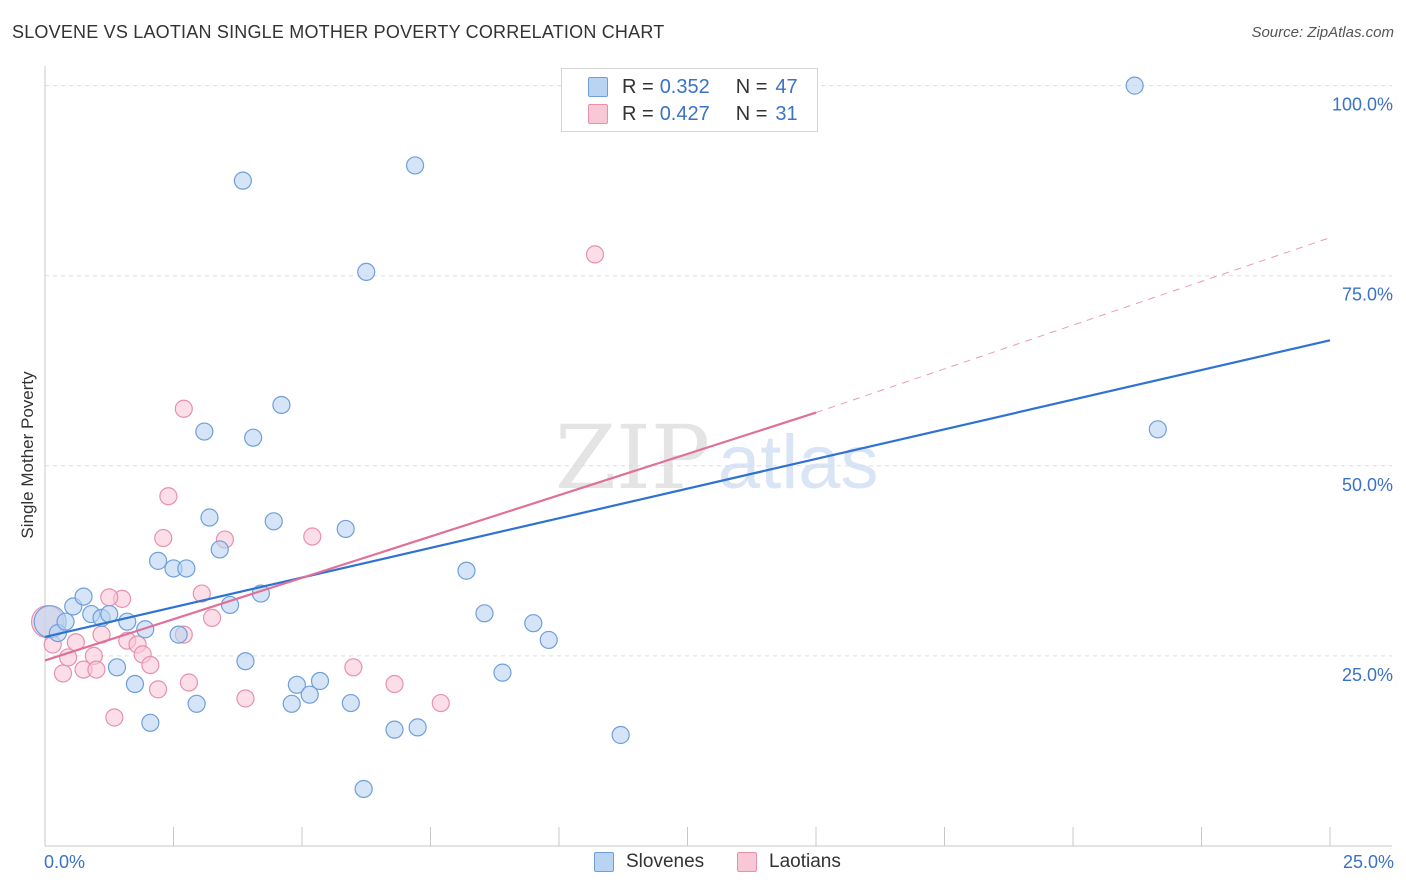 This screenshot has width=1406, height=892. What do you see at coordinates (1362, 390) in the screenshot?
I see `y-tick-labels: 25.0% 50.0% 75.0% 100.0%` at bounding box center [1362, 390].